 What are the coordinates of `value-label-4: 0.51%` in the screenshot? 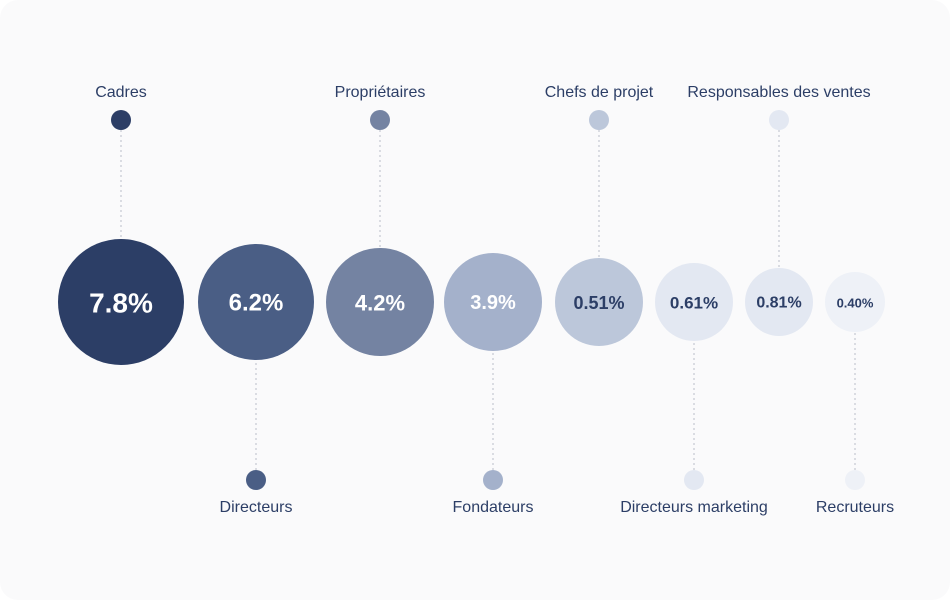 It's located at (598, 303).